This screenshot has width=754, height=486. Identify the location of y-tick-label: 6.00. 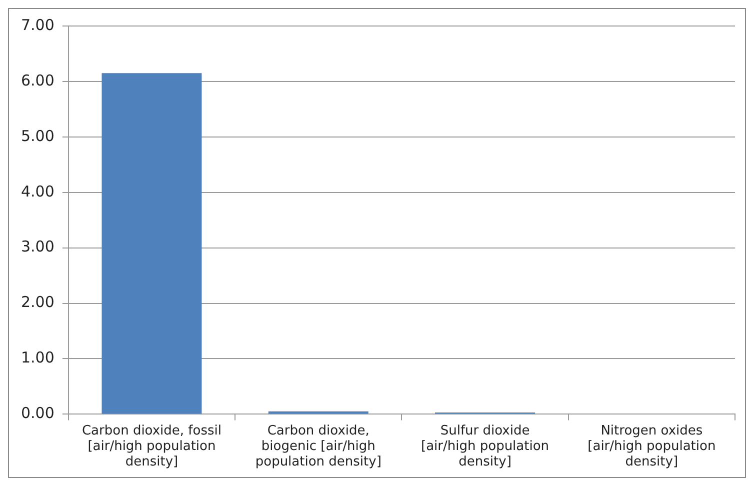
(37, 80).